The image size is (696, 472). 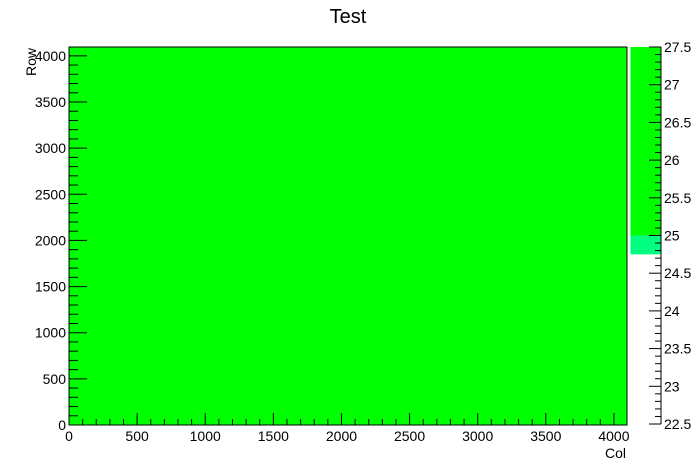 I want to click on z-tick-label: 26.5, so click(x=677, y=122).